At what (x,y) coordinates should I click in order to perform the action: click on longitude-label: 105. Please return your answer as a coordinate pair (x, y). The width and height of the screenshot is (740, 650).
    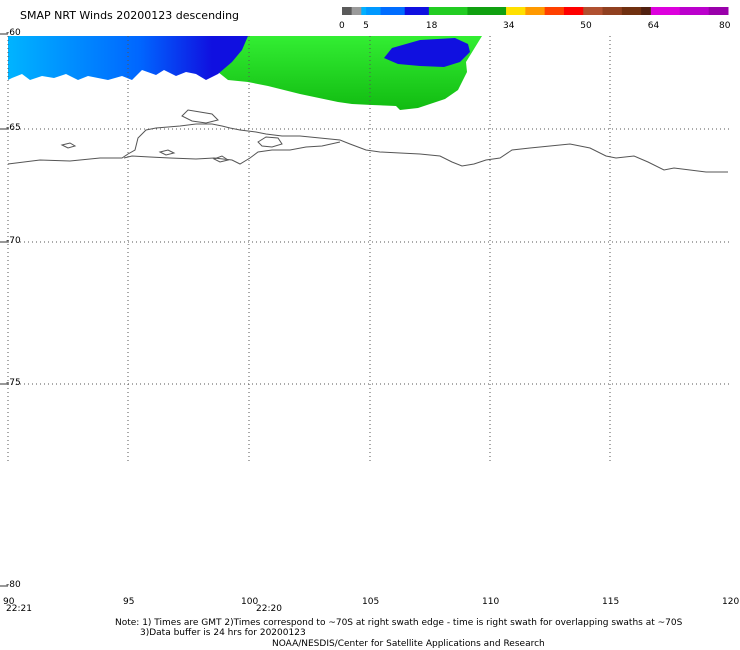
    Looking at the image, I should click on (371, 602).